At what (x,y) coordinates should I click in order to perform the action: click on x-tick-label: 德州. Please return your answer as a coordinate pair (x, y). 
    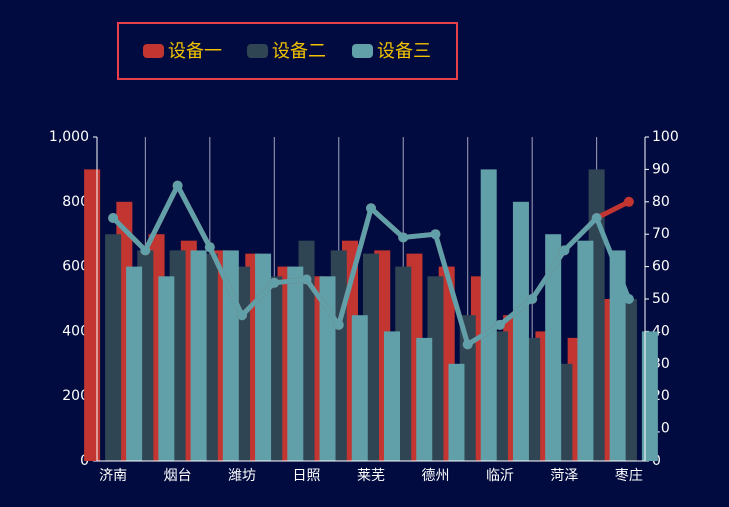
    Looking at the image, I should click on (435, 476).